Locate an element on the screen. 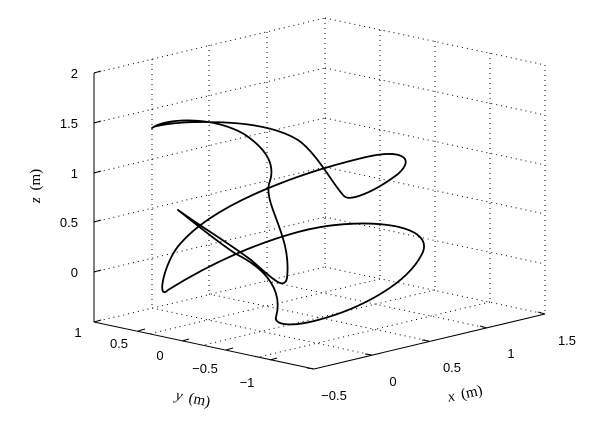  z-tick-label: 0 is located at coordinates (74, 272).